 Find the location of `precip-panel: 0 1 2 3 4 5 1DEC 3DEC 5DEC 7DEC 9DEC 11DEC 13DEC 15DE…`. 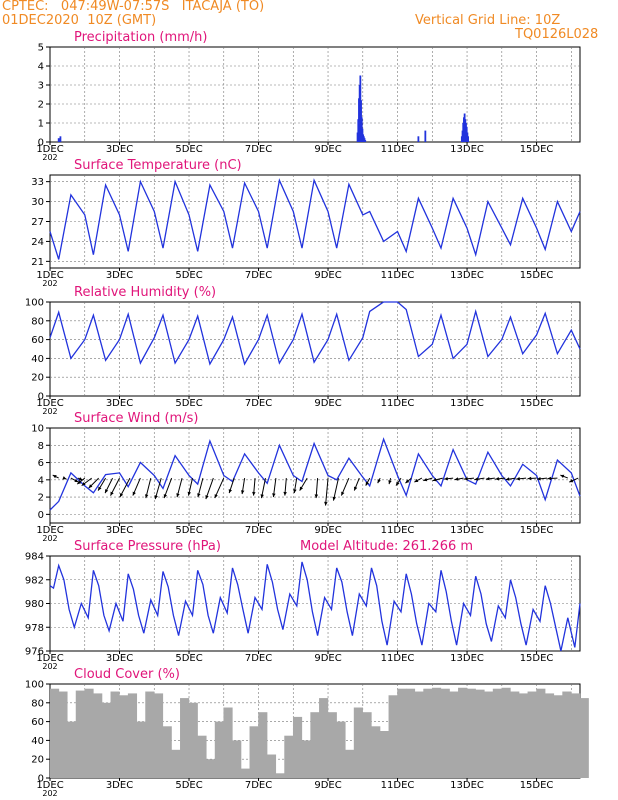

precip-panel: 0 1 2 3 4 5 1DEC 3DEC 5DEC 7DEC 9DEC 11DEC 13DEC 15DE… is located at coordinates (308, 96).